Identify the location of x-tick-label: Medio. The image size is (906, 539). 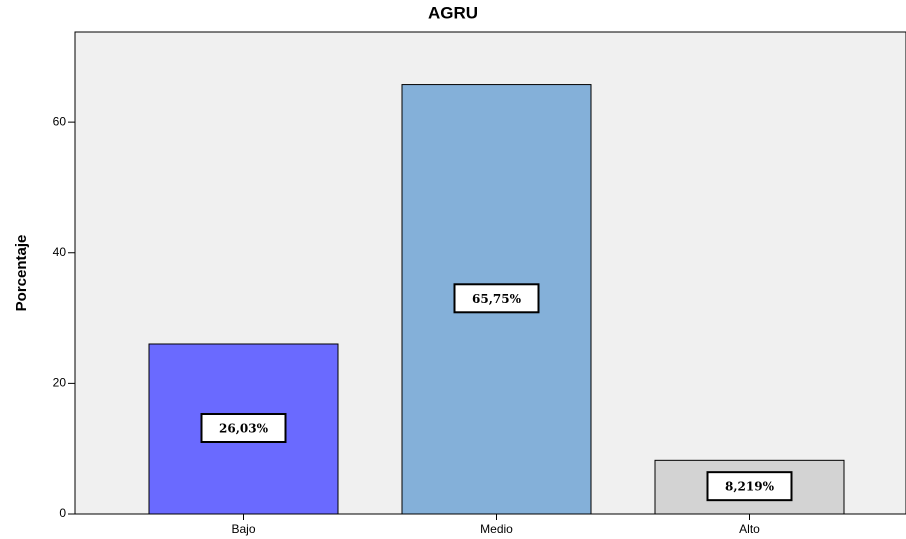
(496, 529).